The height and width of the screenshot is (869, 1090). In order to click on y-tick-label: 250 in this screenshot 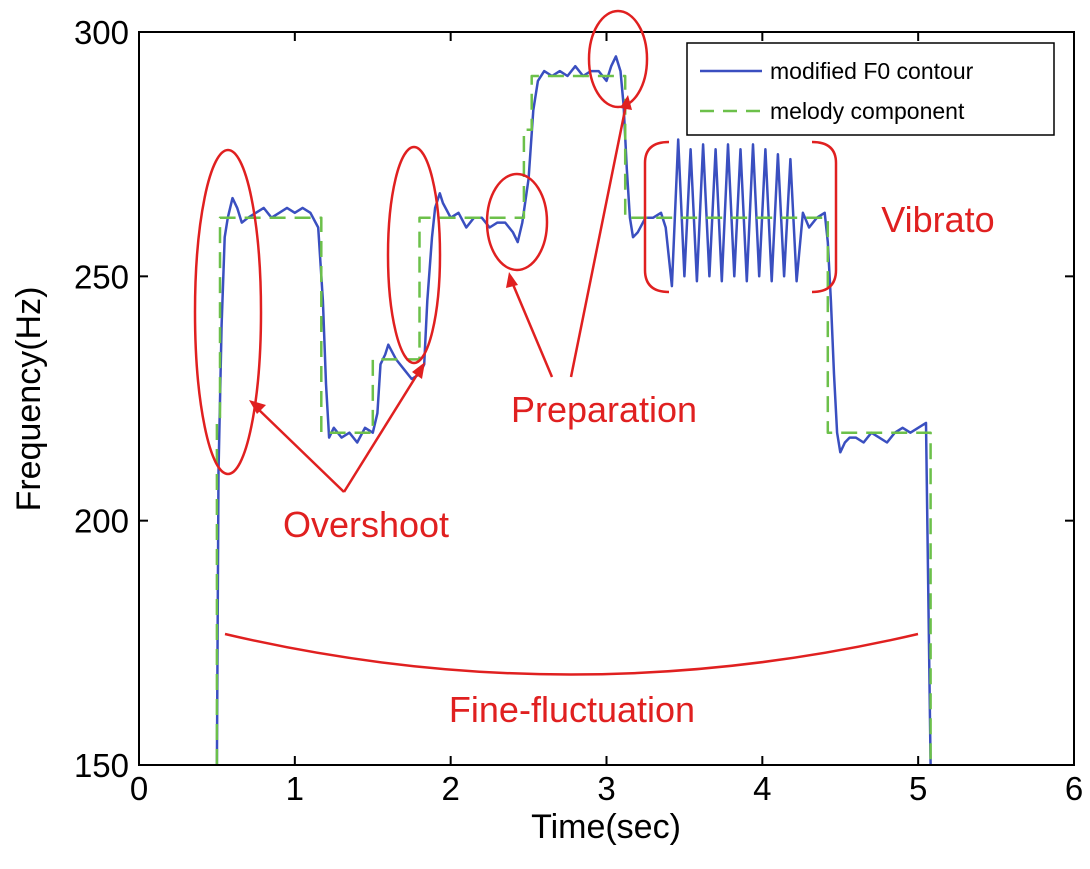, I will do `click(101, 276)`.